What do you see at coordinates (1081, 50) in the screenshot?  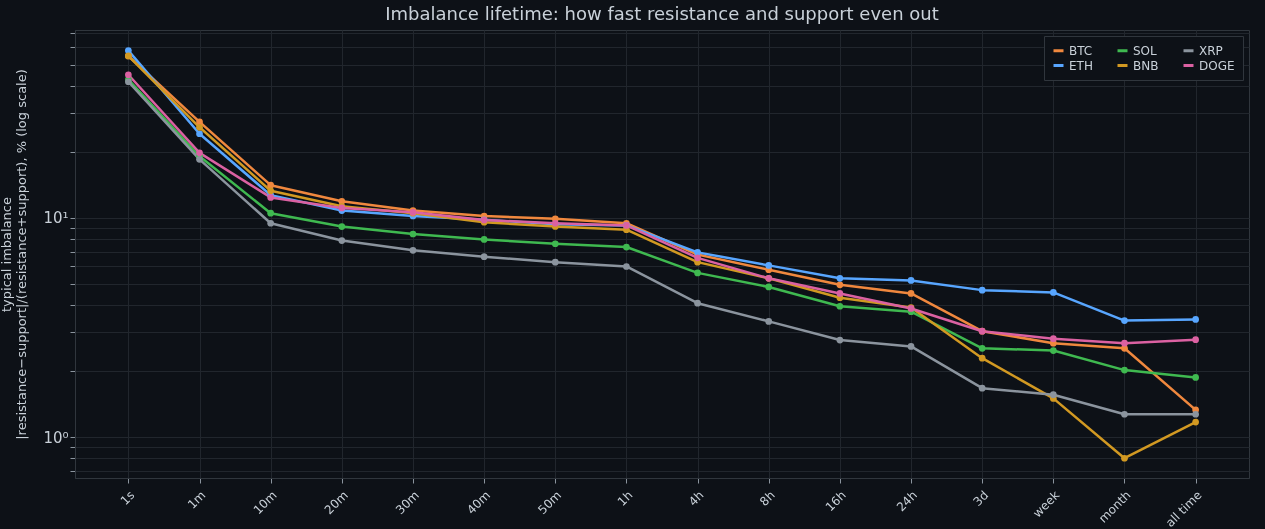 I see `legend-label: BTC` at bounding box center [1081, 50].